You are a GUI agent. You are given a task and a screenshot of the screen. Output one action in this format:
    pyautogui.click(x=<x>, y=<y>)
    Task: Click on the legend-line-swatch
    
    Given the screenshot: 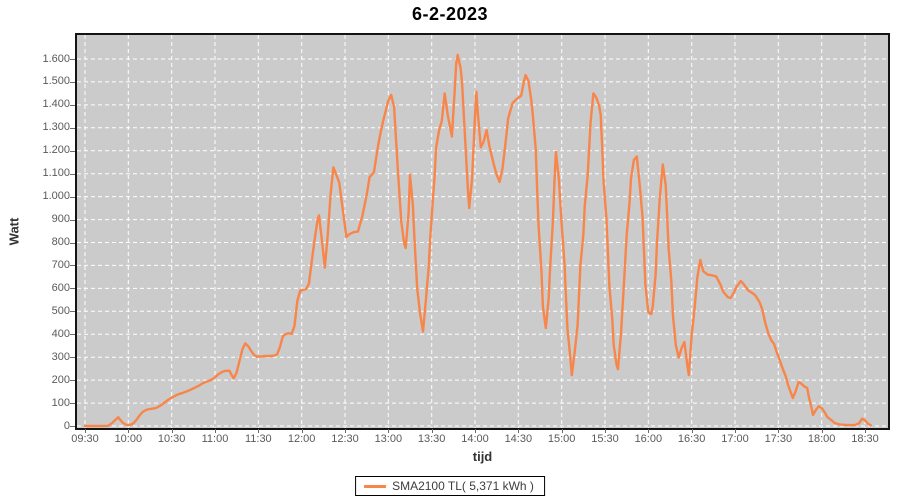 What is the action you would take?
    pyautogui.click(x=375, y=486)
    